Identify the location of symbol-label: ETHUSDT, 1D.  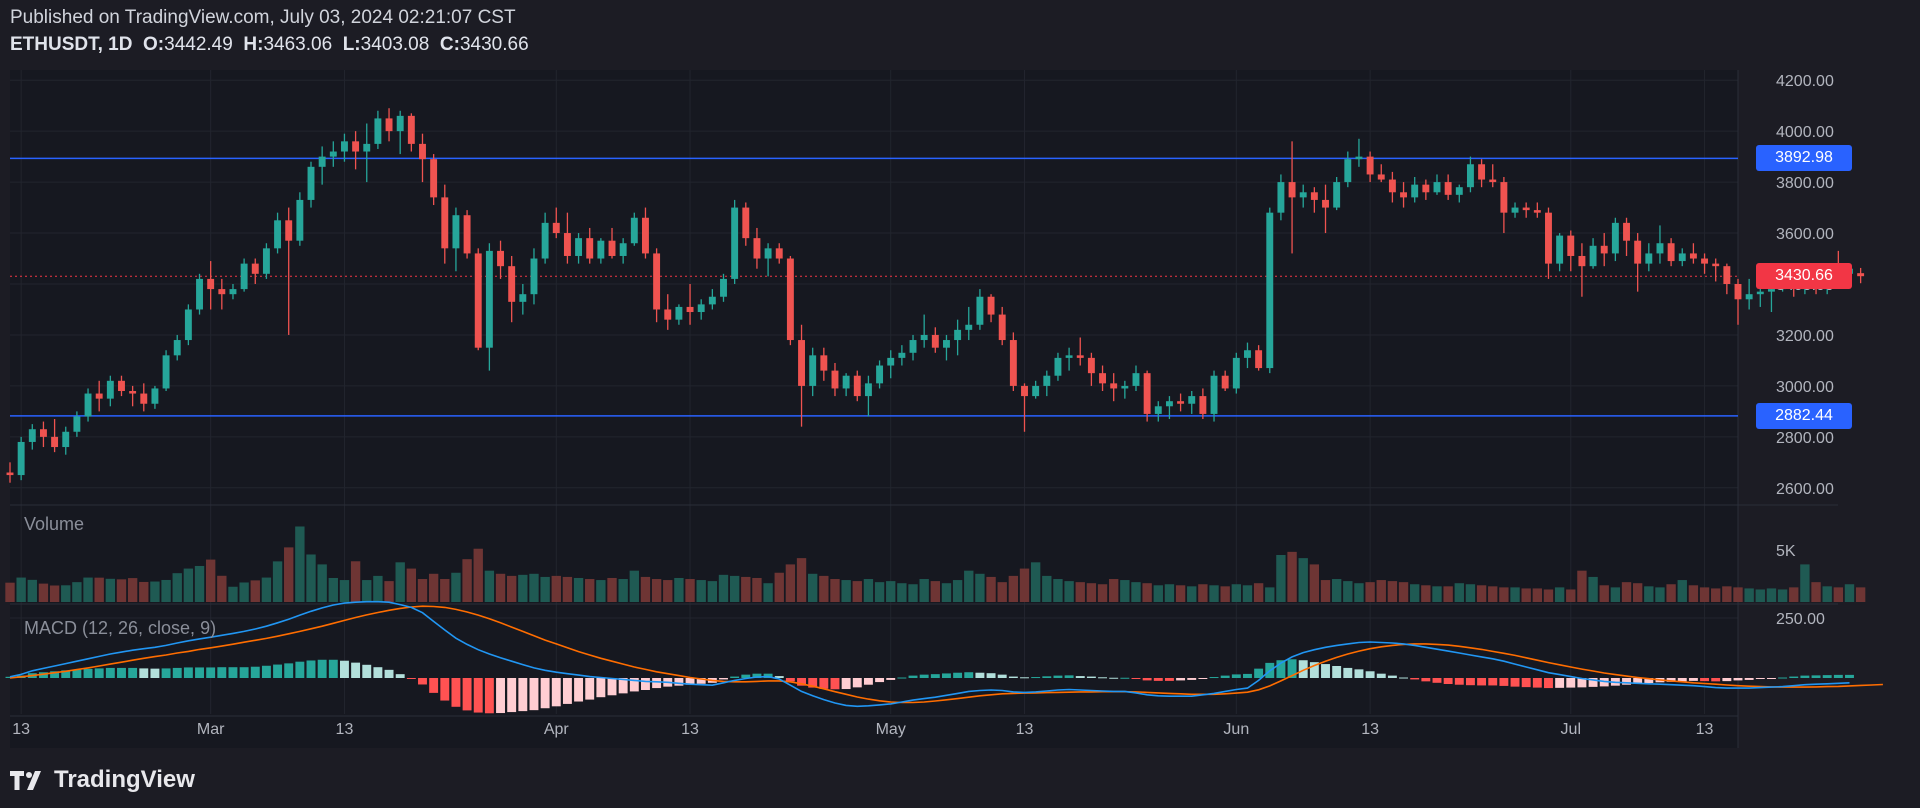
(71, 44).